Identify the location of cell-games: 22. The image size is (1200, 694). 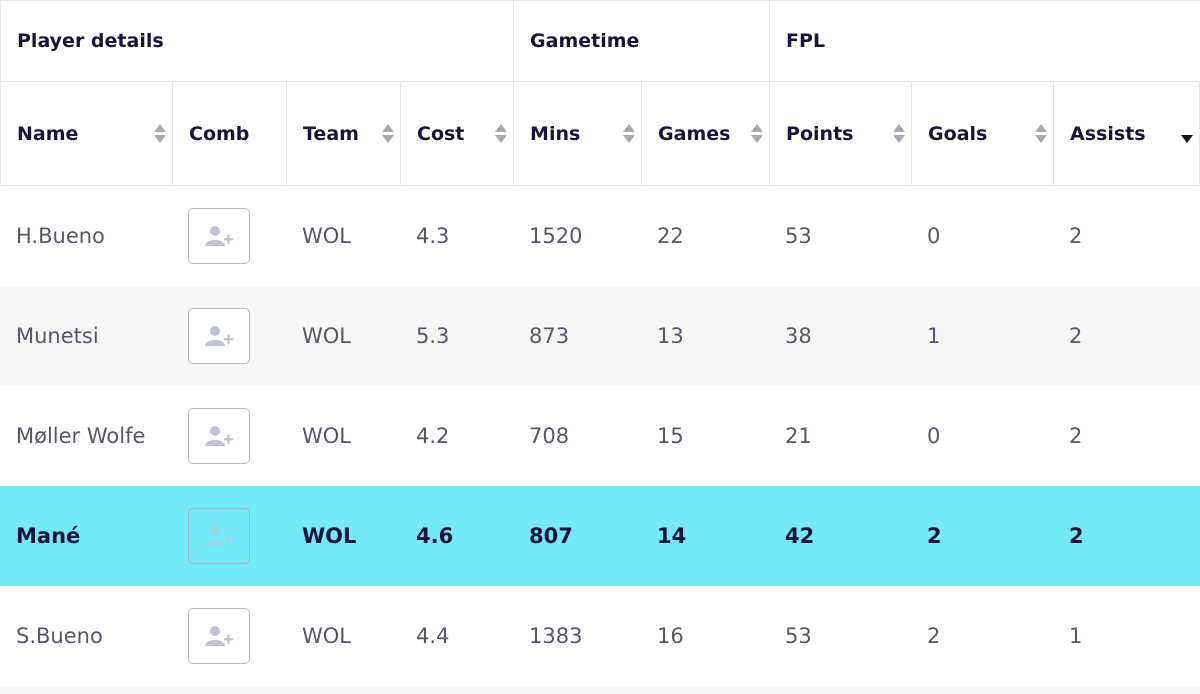
(670, 236).